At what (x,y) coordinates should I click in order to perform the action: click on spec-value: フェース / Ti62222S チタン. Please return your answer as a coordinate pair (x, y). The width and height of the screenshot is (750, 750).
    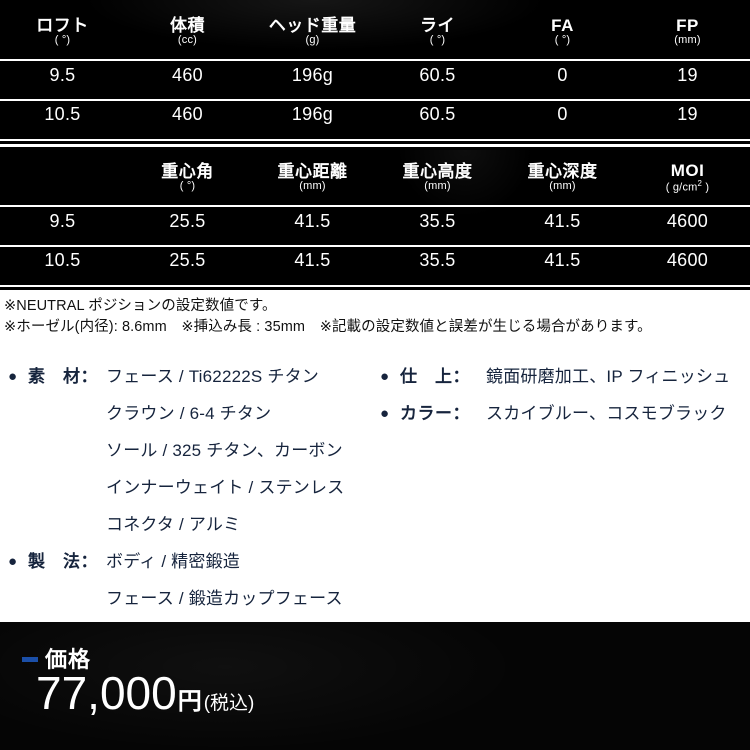
    Looking at the image, I should click on (212, 376).